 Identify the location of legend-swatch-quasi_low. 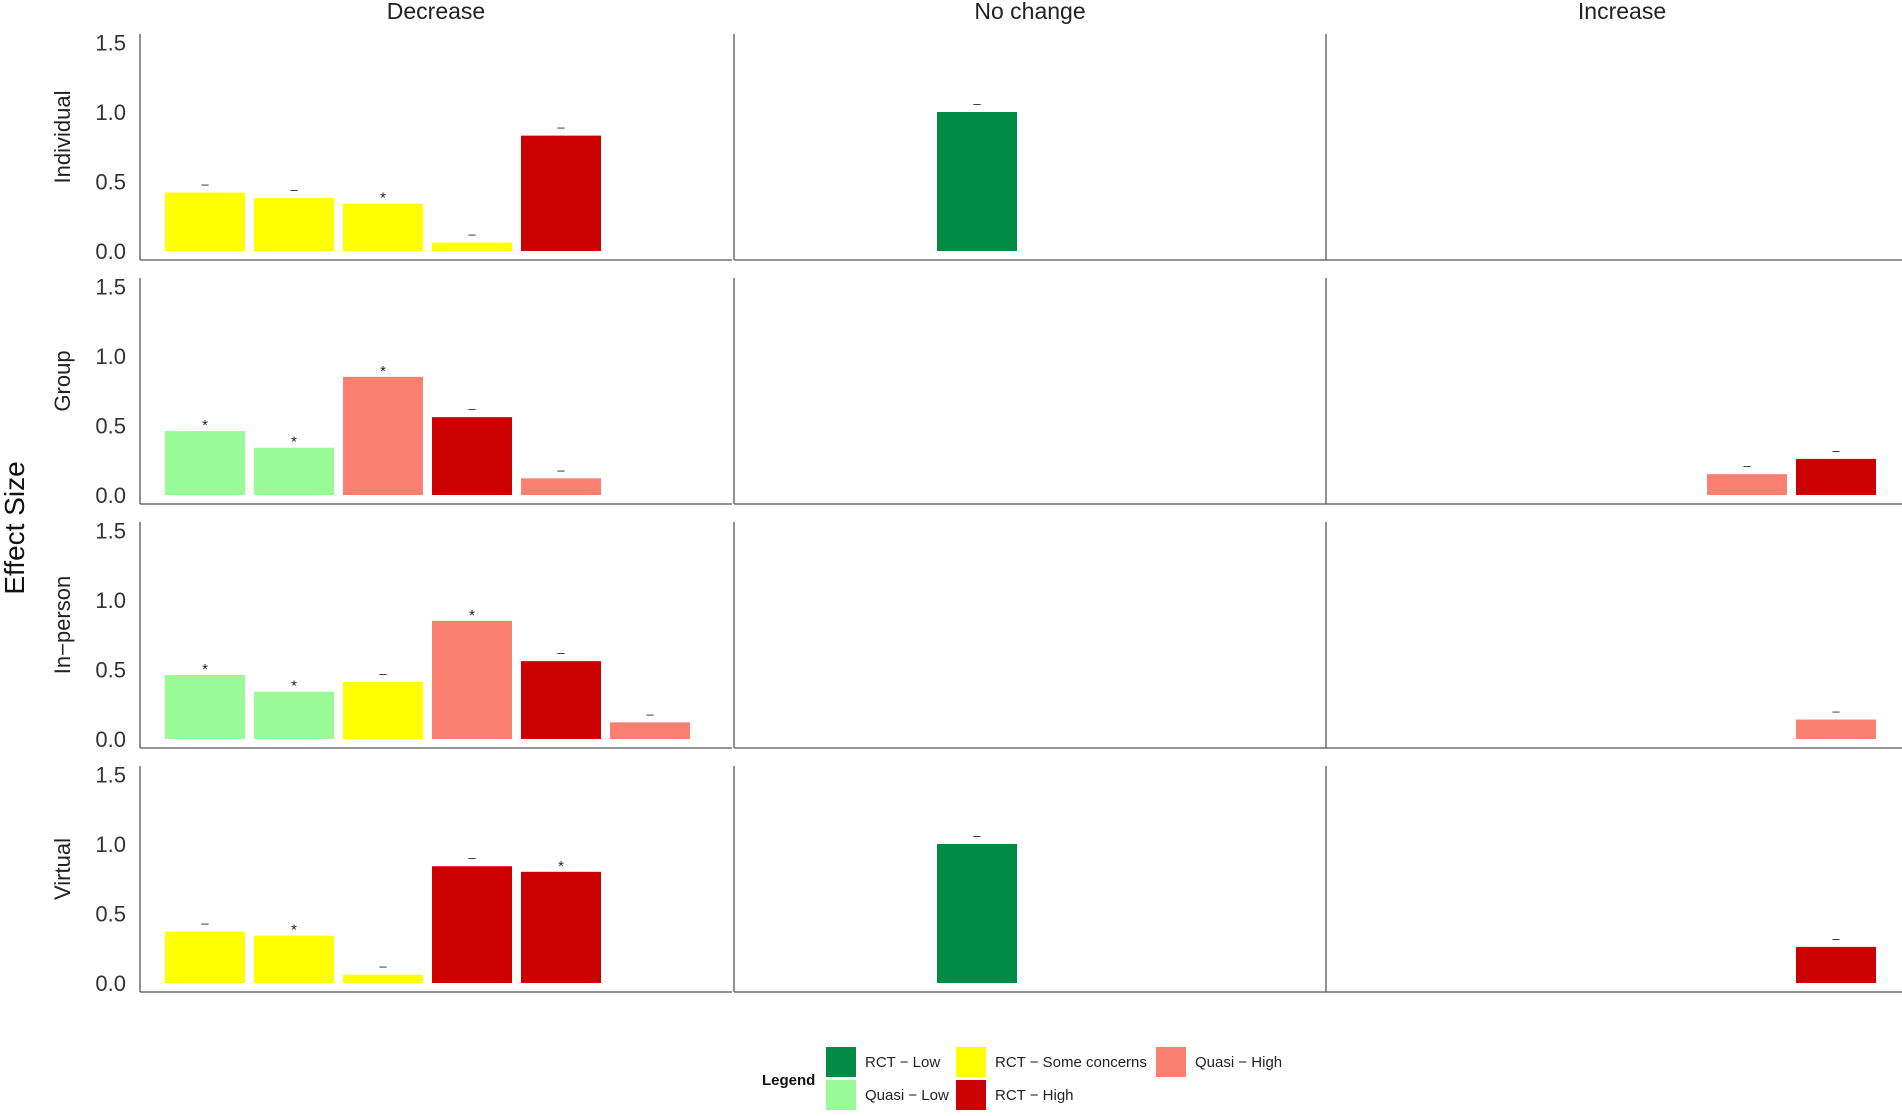
(841, 1095).